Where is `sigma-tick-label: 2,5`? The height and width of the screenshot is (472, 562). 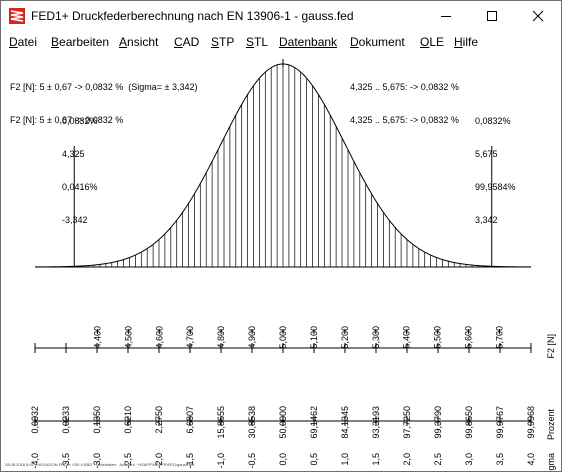 sigma-tick-label: 2,5 is located at coordinates (438, 459).